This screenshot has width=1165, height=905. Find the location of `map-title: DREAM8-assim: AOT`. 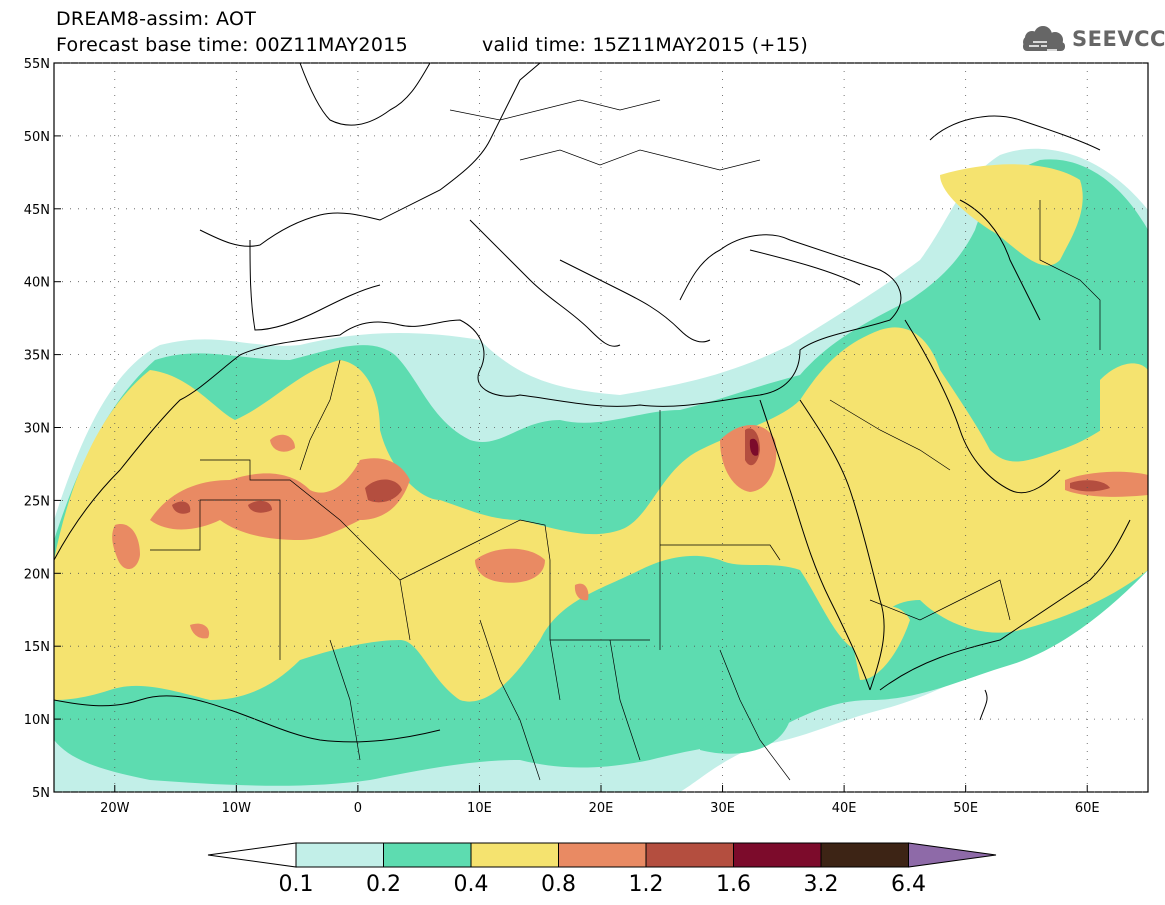

map-title: DREAM8-assim: AOT is located at coordinates (156, 19).